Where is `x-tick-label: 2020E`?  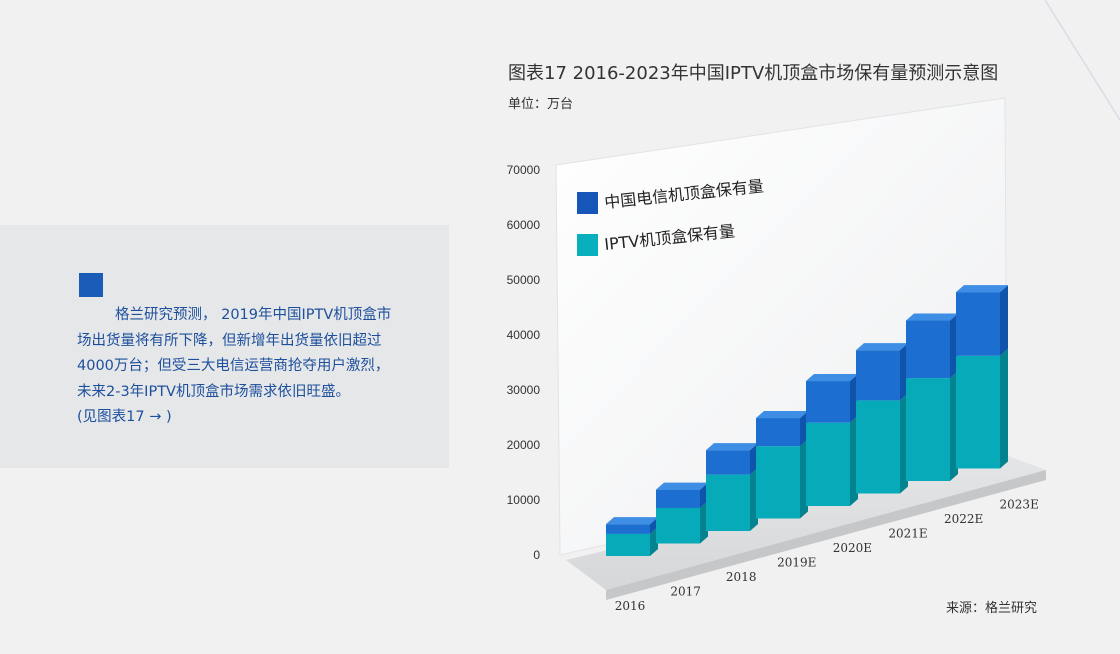
x-tick-label: 2020E is located at coordinates (852, 548).